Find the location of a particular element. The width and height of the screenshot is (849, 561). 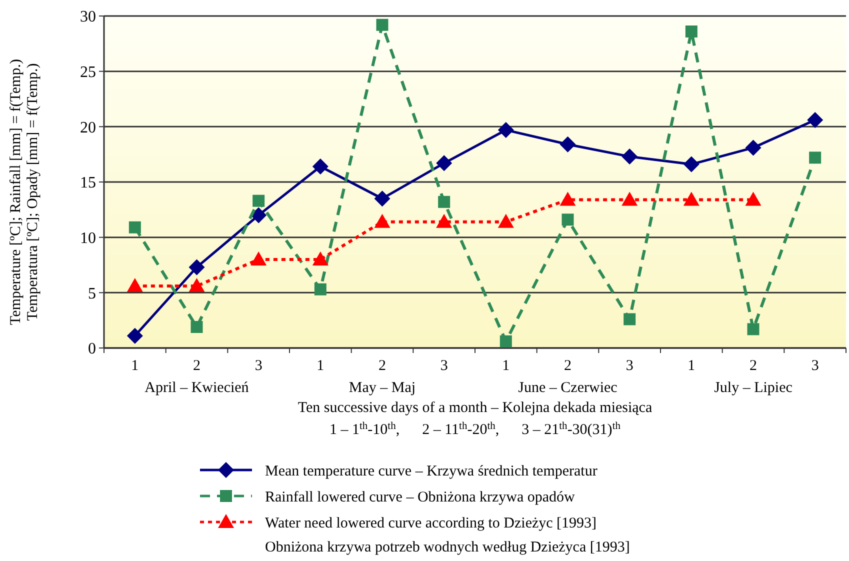

y-tick-label: 10 is located at coordinates (88, 238).